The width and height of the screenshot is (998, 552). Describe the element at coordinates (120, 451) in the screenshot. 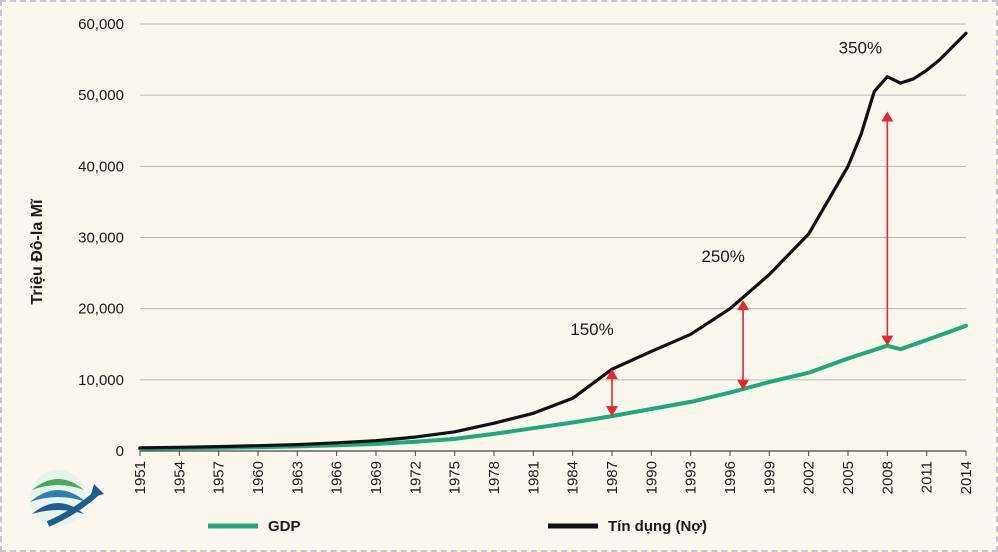

I see `y-tick-label: 0` at that location.